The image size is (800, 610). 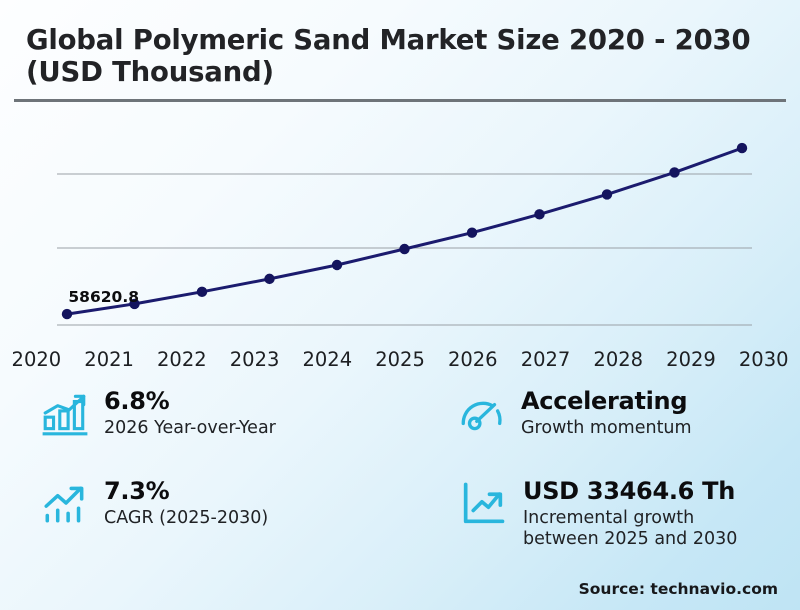 I want to click on data-point-2023, so click(x=269, y=279).